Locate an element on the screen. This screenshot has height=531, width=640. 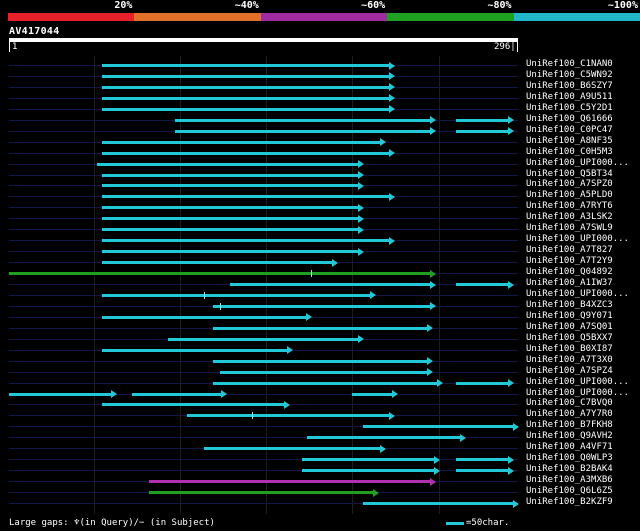
hit-name-link: UniRef100_A7SPZ0 is located at coordinates (569, 184).